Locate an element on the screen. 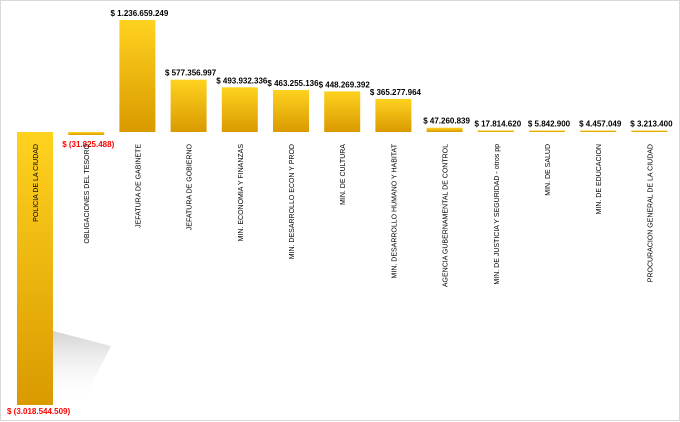  bar-jefatura-de-gobierno is located at coordinates (188, 105).